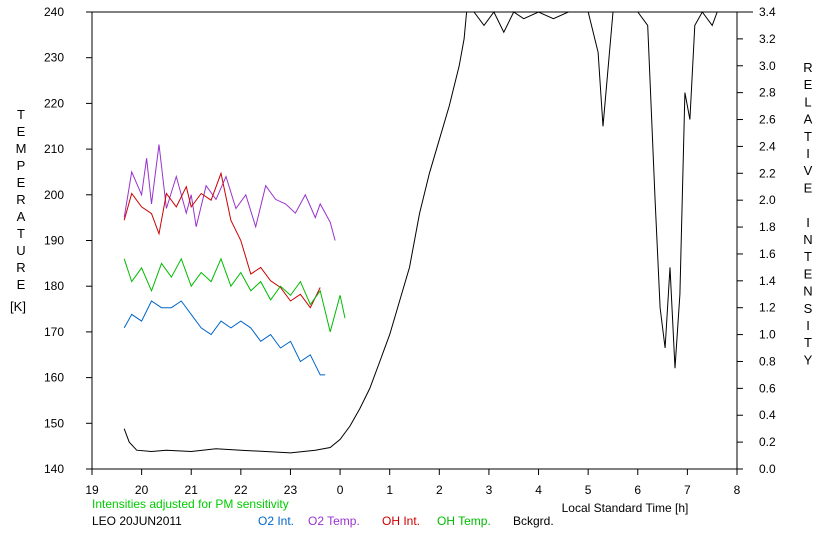  I want to click on axis-label-letter: Y, so click(808, 359).